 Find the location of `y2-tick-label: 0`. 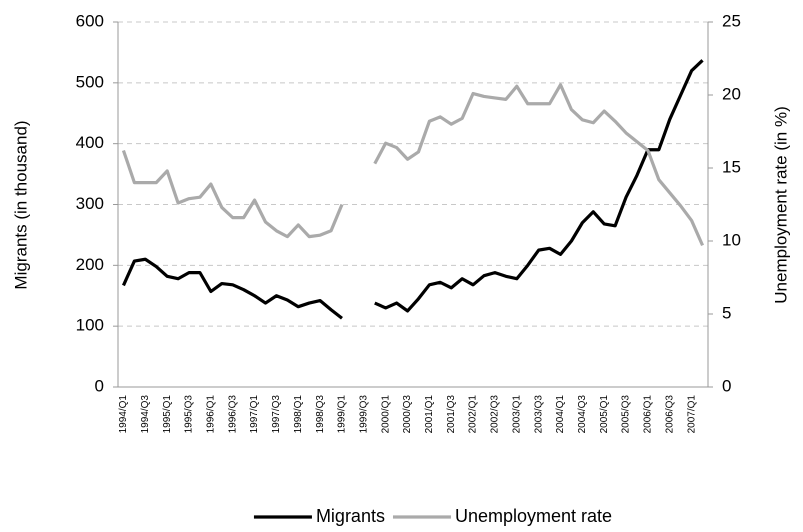

y2-tick-label: 0 is located at coordinates (726, 385).